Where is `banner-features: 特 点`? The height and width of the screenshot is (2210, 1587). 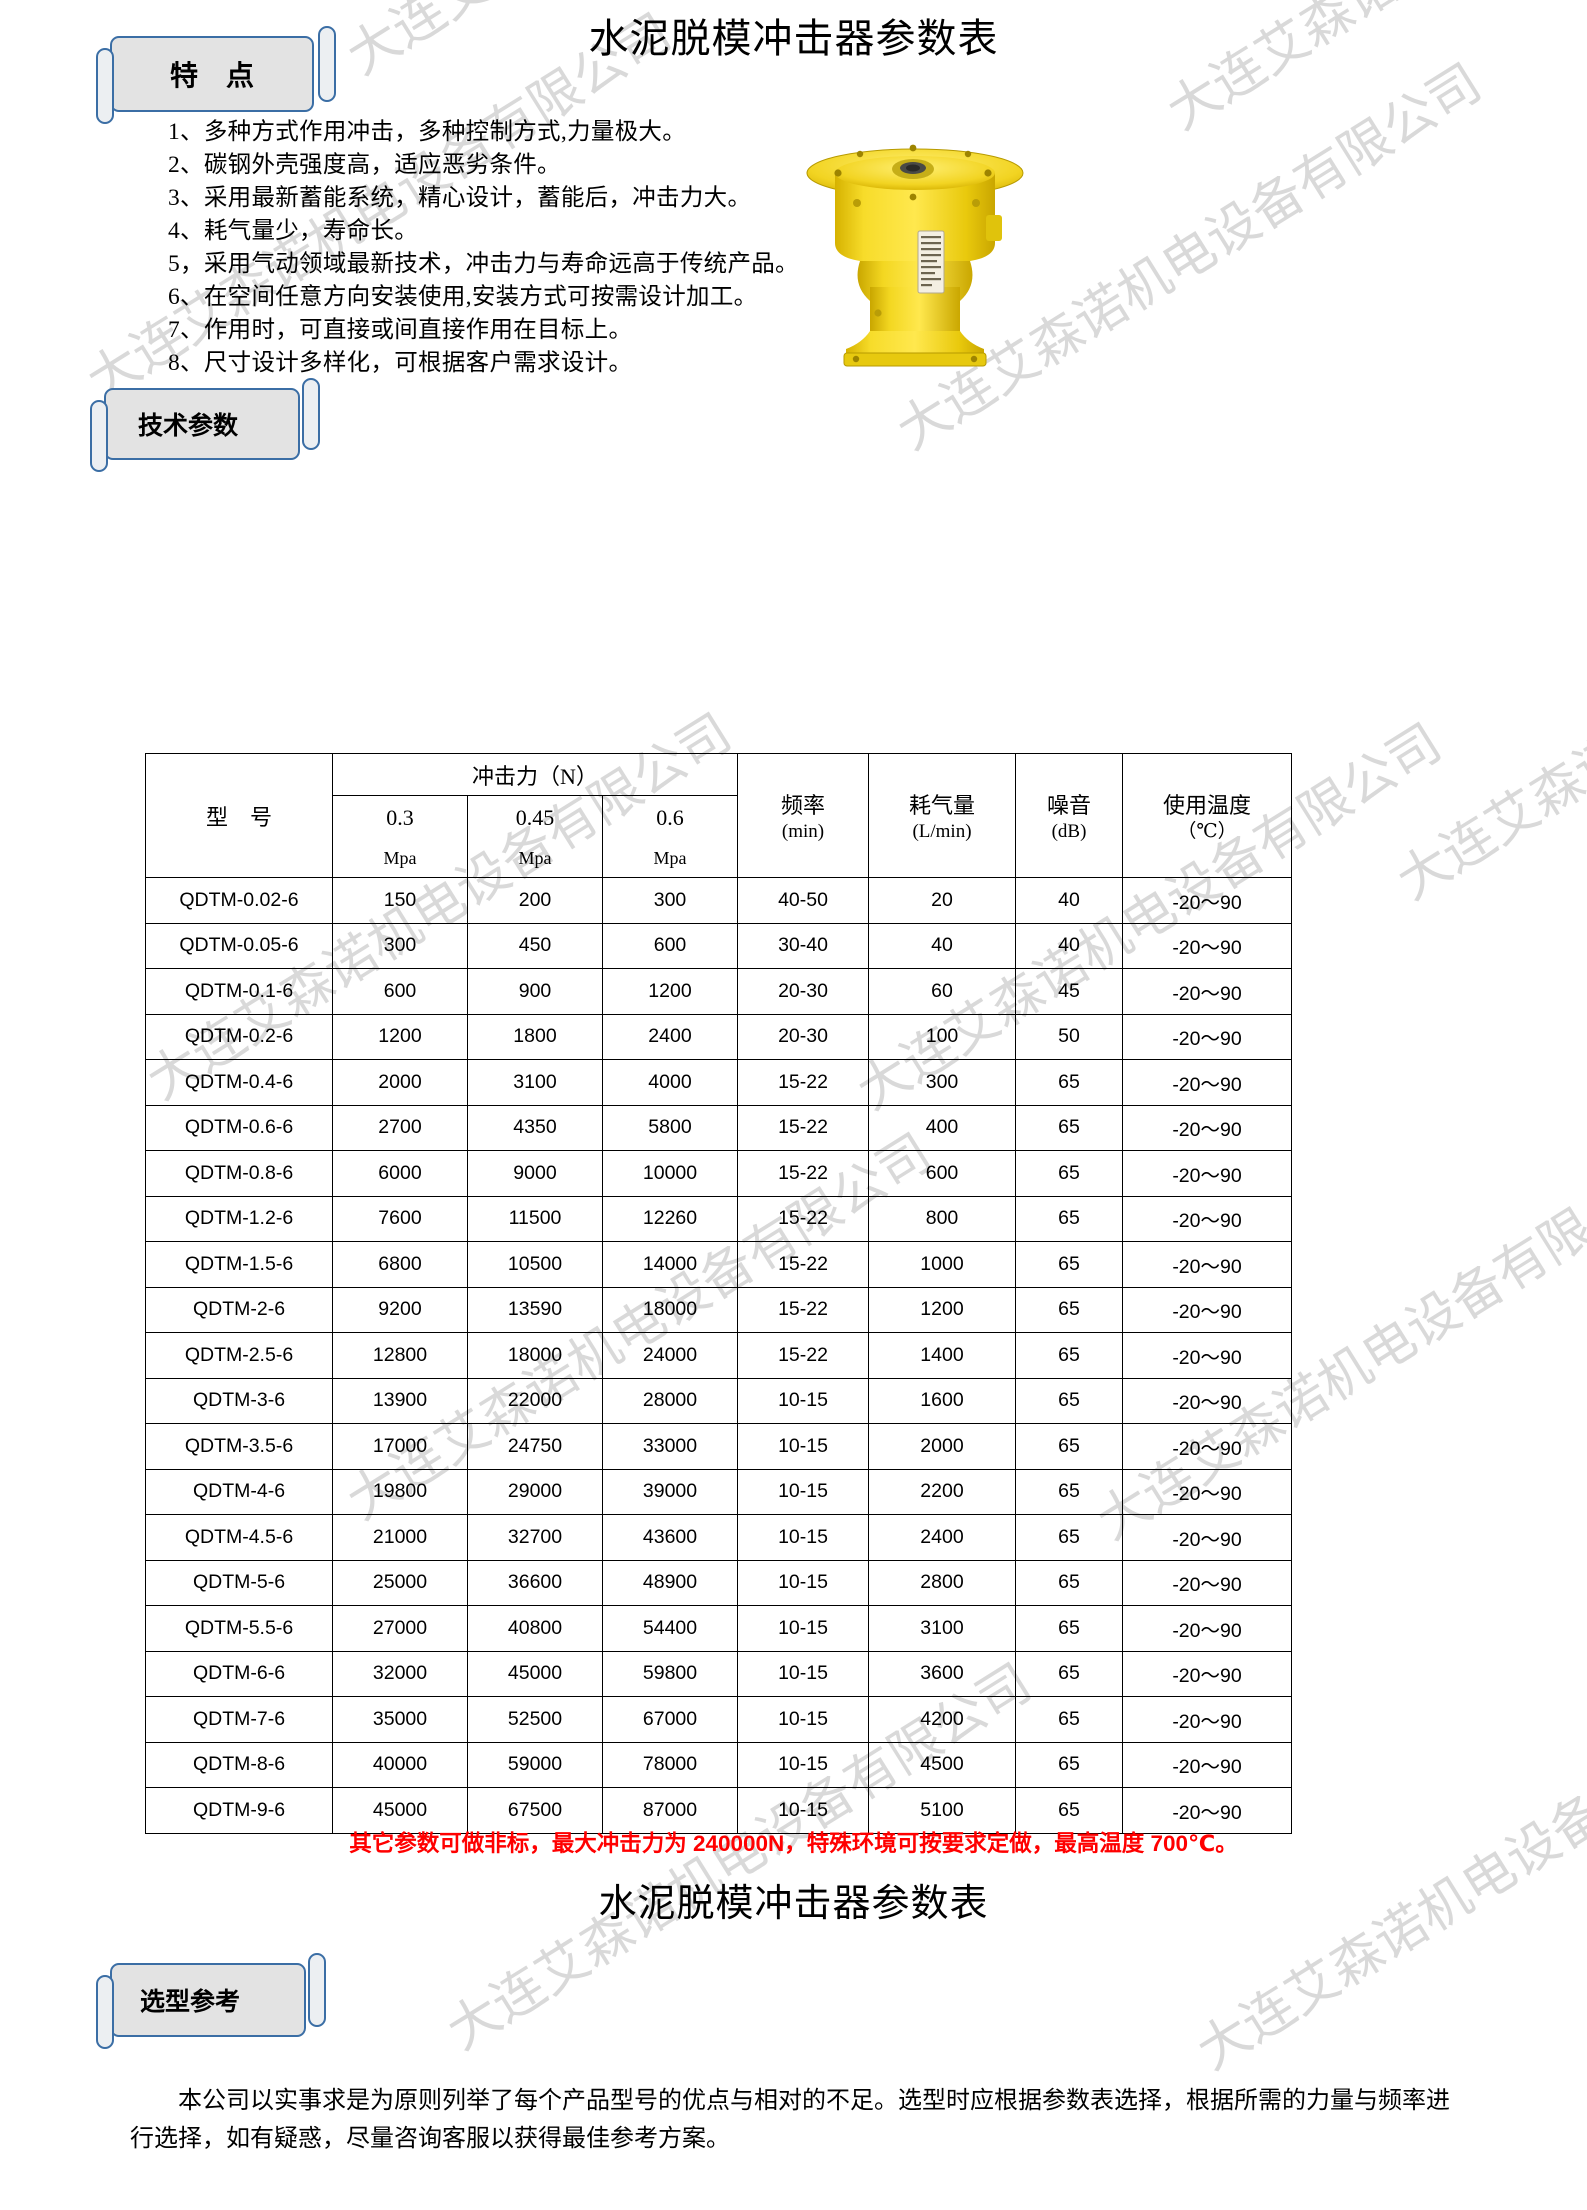
banner-features: 特 点 is located at coordinates (216, 81).